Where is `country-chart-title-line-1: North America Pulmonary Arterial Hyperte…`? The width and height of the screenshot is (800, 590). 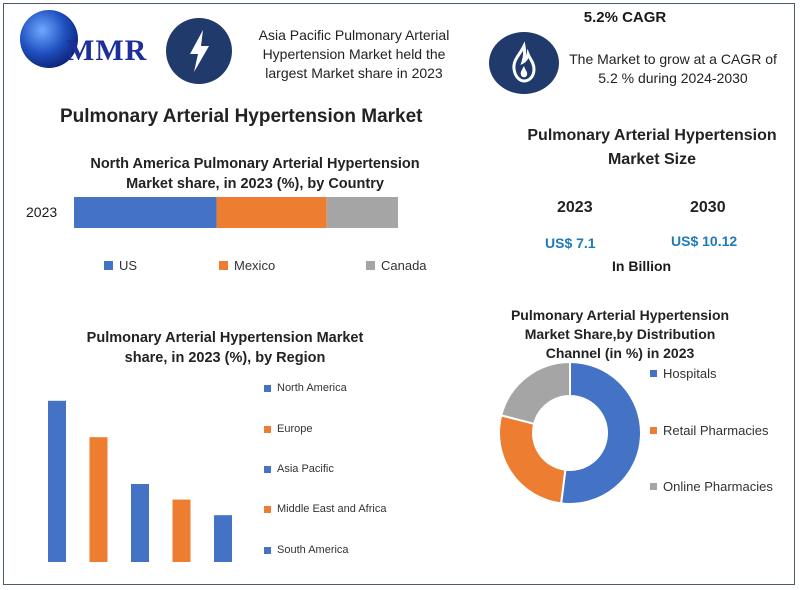 country-chart-title-line-1: North America Pulmonary Arterial Hyperte… is located at coordinates (255, 164).